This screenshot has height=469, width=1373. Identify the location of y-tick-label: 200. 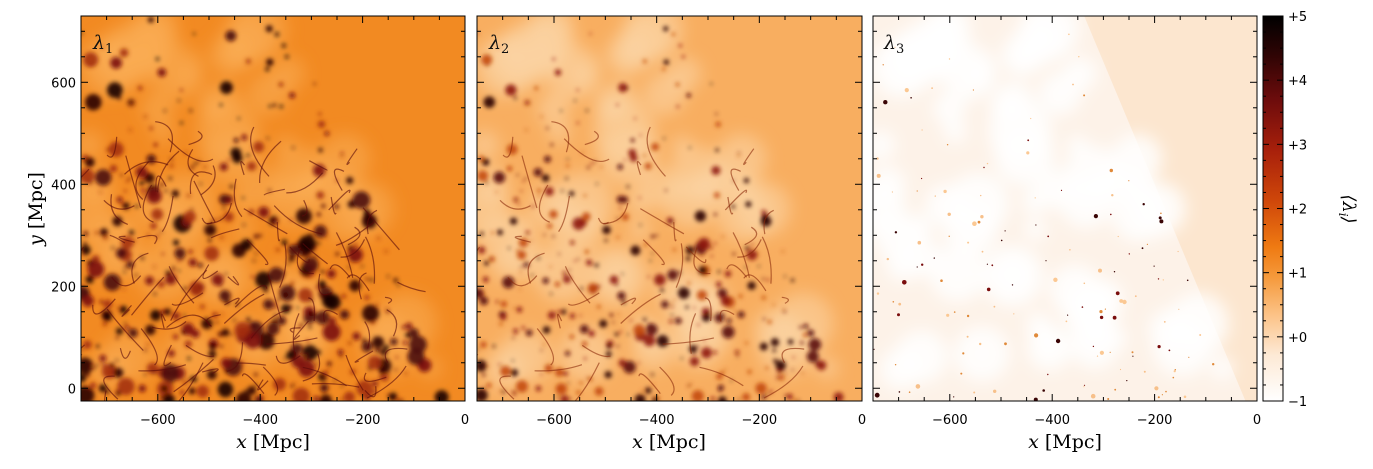
(63, 287).